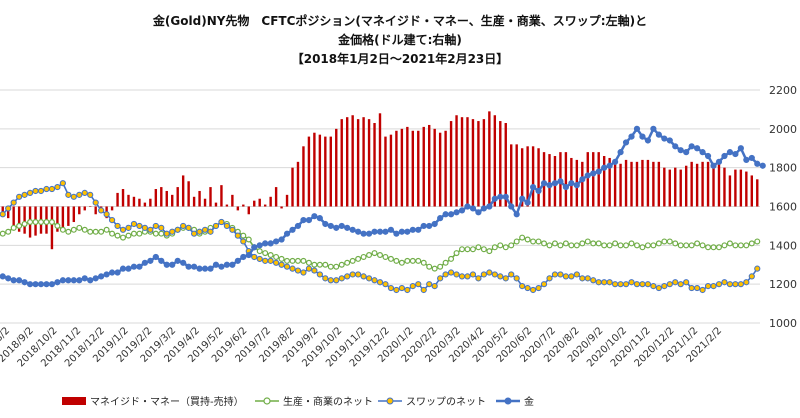 The width and height of the screenshot is (800, 418). What do you see at coordinates (446, 402) in the screenshot?
I see `legend-label: スワップのネット` at bounding box center [446, 402].